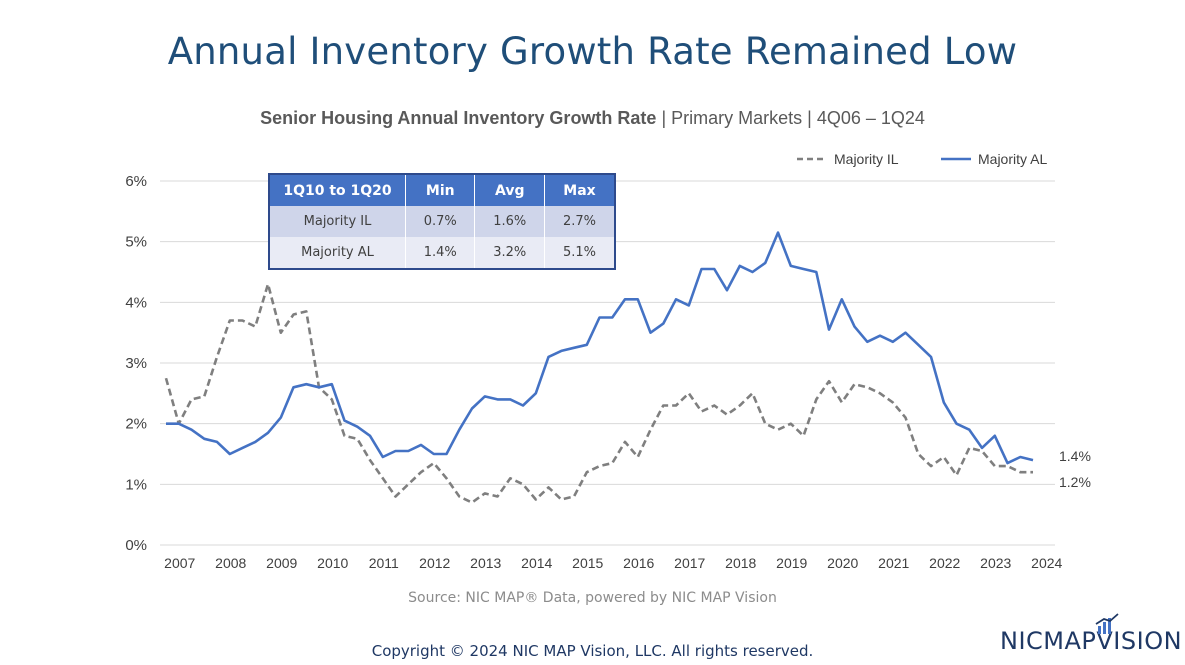 The image size is (1185, 665). Describe the element at coordinates (1012, 159) in the screenshot. I see `legend-label-al: Majority AL` at that location.